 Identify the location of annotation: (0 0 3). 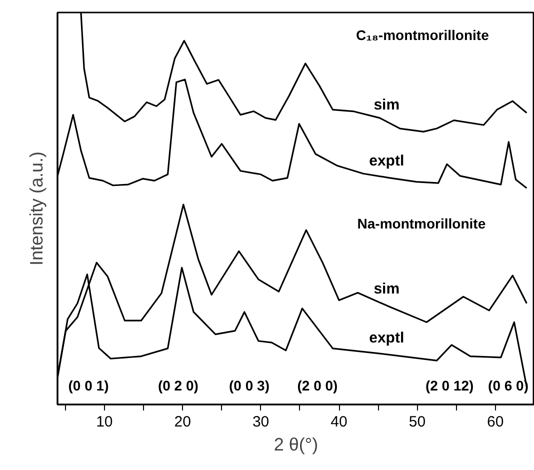
(249, 386).